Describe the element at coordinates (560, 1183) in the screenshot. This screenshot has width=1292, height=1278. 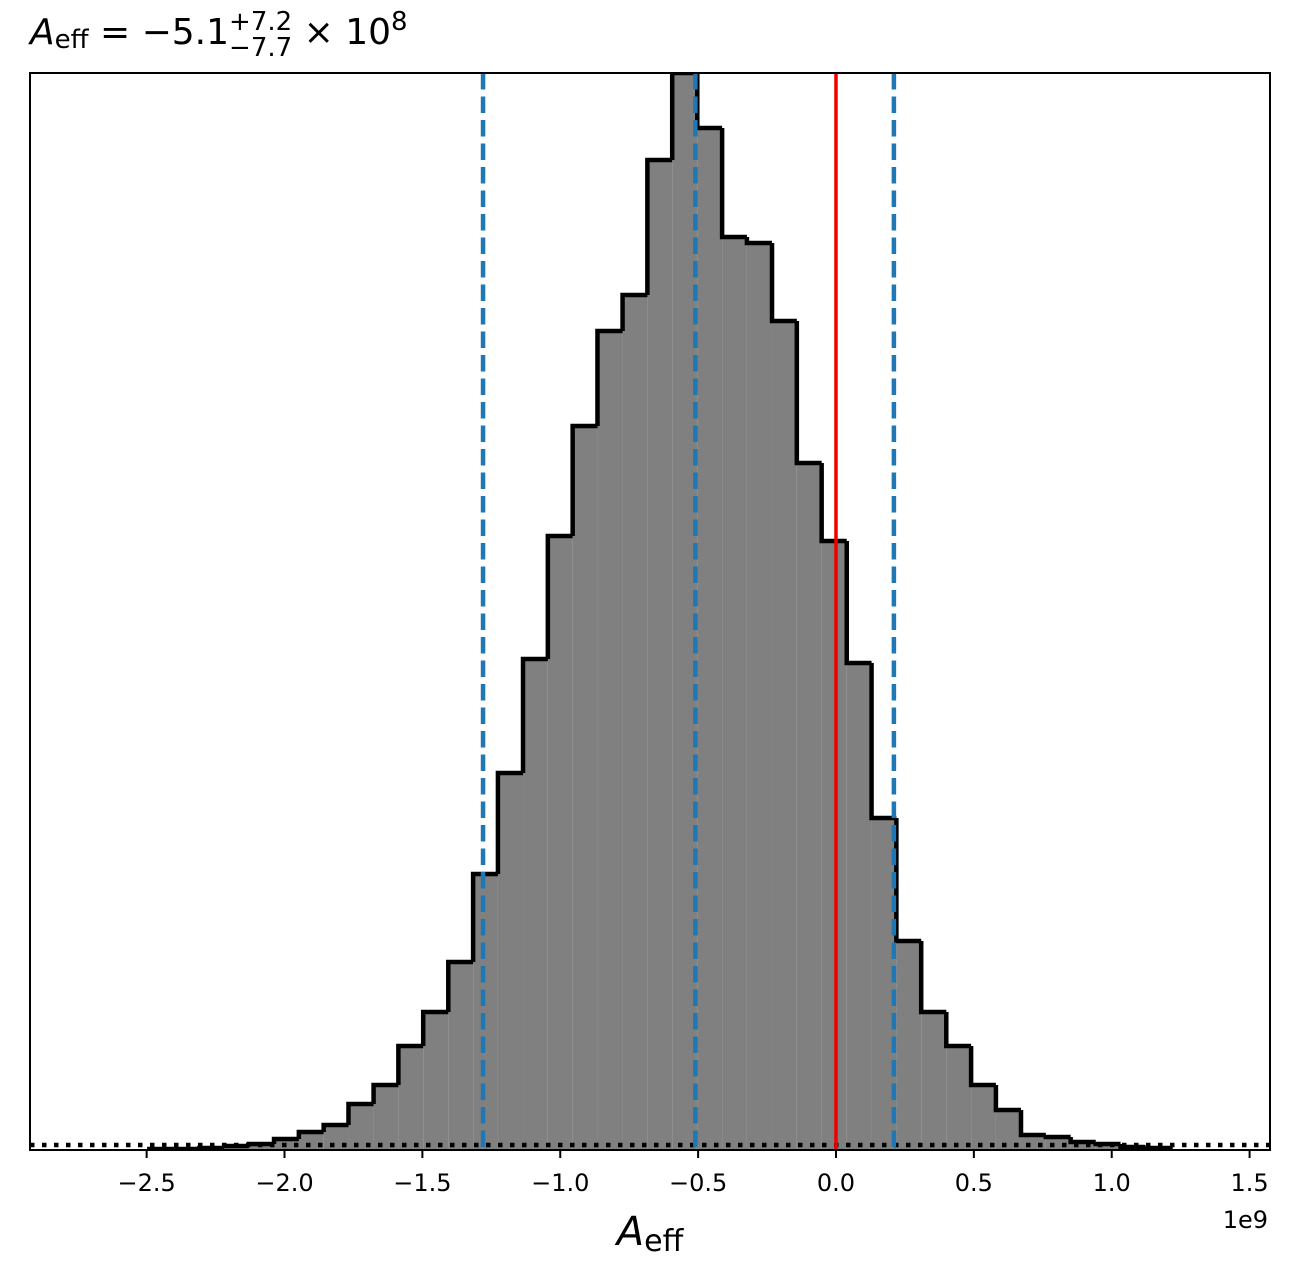
I see `x-tick-label: −1.0` at that location.